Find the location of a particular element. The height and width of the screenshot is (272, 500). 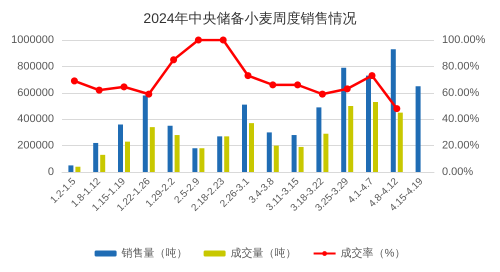

y2-tick-label: 80.00% is located at coordinates (461, 66).